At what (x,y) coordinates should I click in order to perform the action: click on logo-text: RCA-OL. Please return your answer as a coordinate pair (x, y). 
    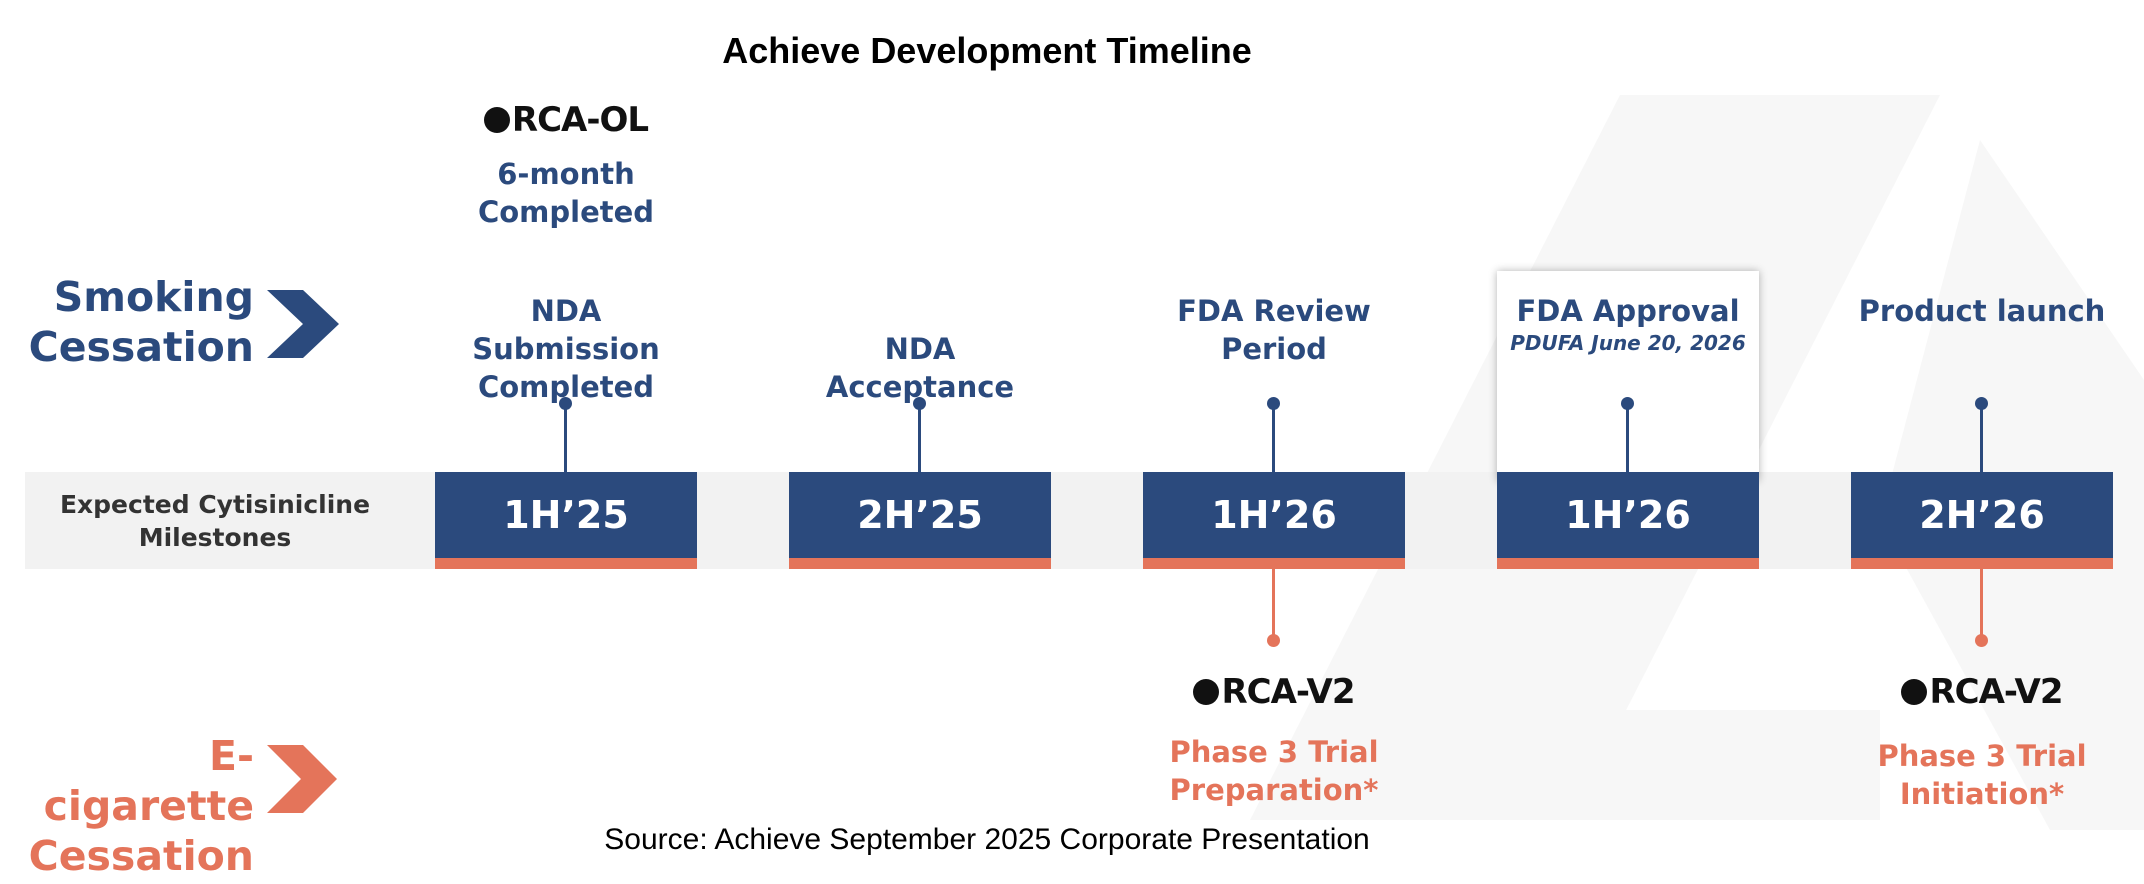
    Looking at the image, I should click on (580, 120).